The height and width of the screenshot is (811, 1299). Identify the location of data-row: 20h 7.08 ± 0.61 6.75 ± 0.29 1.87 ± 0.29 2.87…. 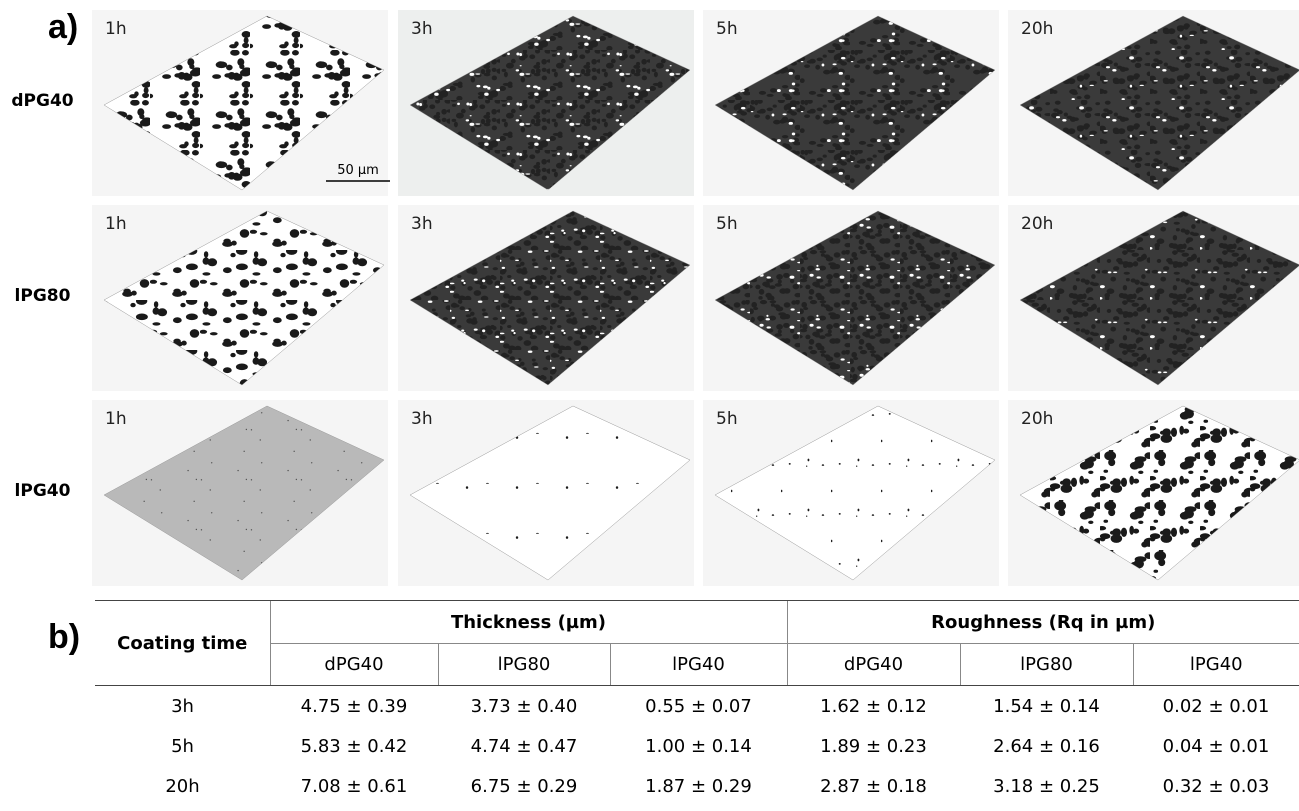
(697, 786).